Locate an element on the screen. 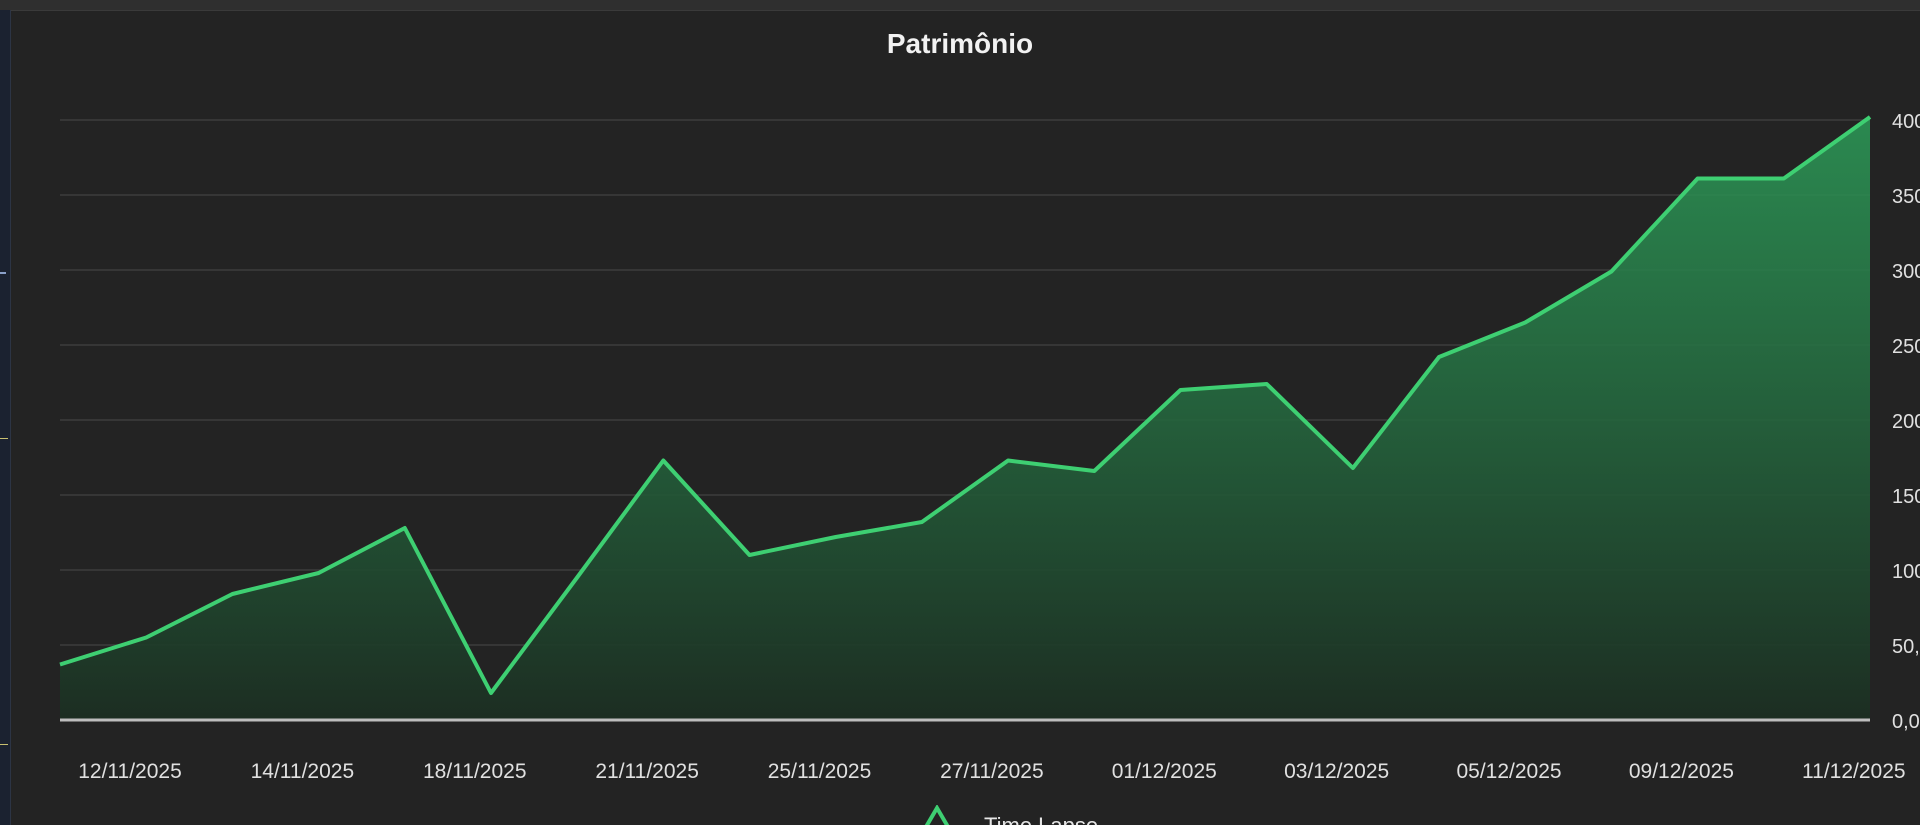 The width and height of the screenshot is (1920, 825). x-tick-label: 11/12/2025 is located at coordinates (1854, 771).